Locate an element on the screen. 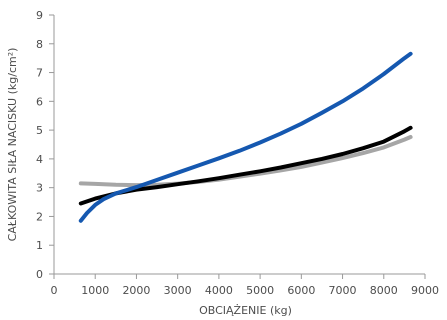 This screenshot has height=320, width=447. y-axis-title: CAŁKOWITA SIŁA NACISKU (kg/cm²) is located at coordinates (12, 145).